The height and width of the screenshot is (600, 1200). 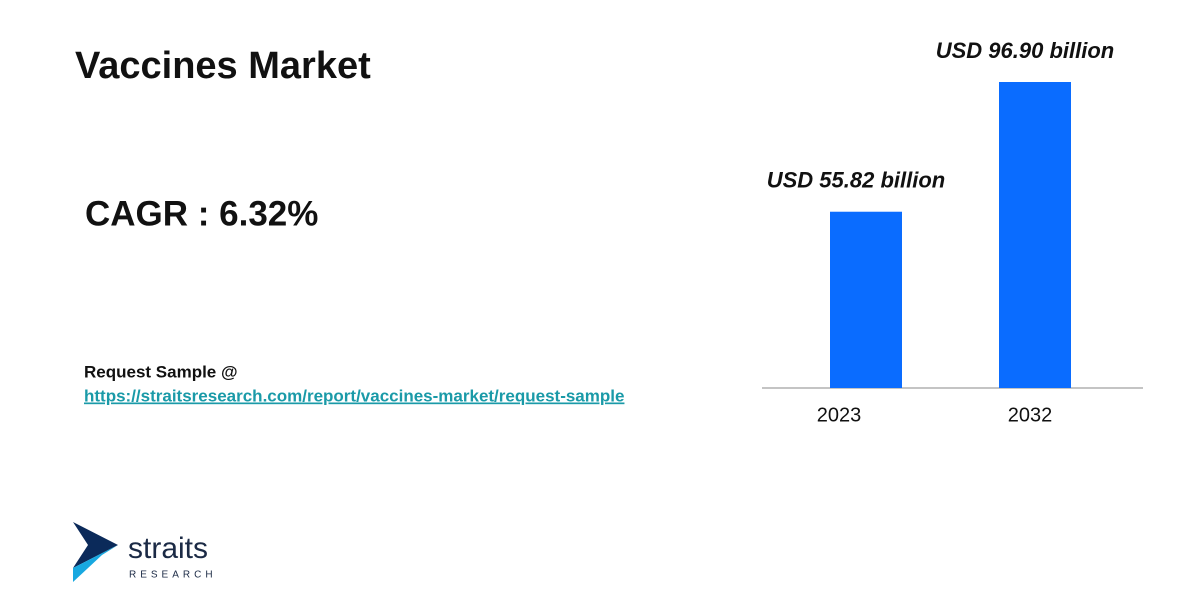 I want to click on x-tick-label: 2023, so click(x=839, y=415).